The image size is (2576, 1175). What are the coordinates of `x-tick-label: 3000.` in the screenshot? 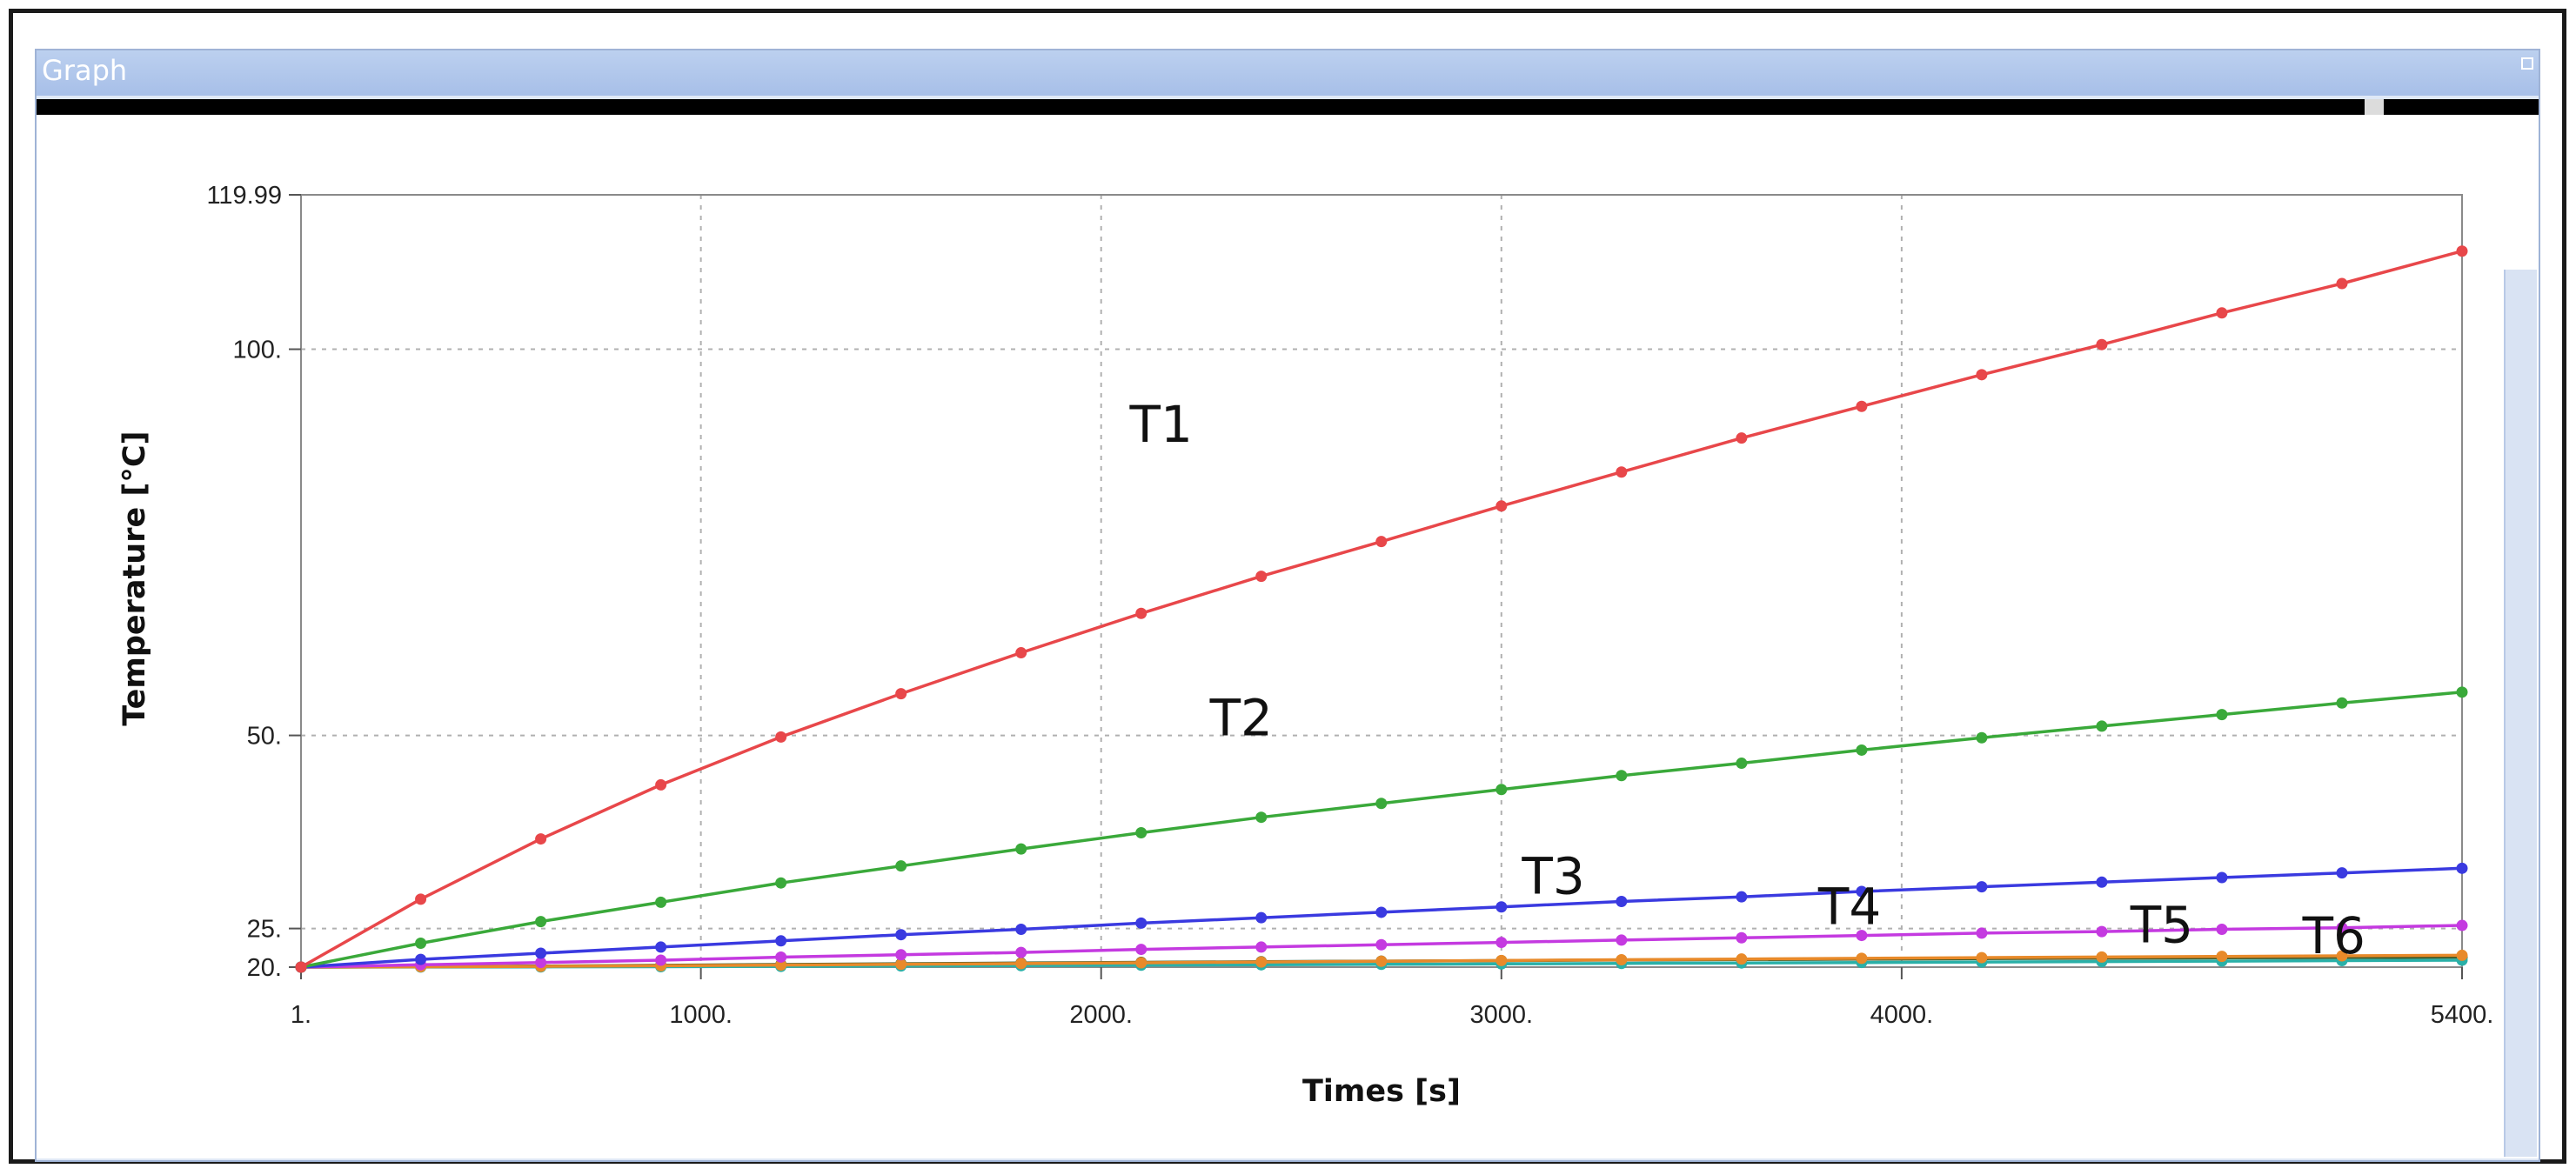 It's located at (1502, 1015).